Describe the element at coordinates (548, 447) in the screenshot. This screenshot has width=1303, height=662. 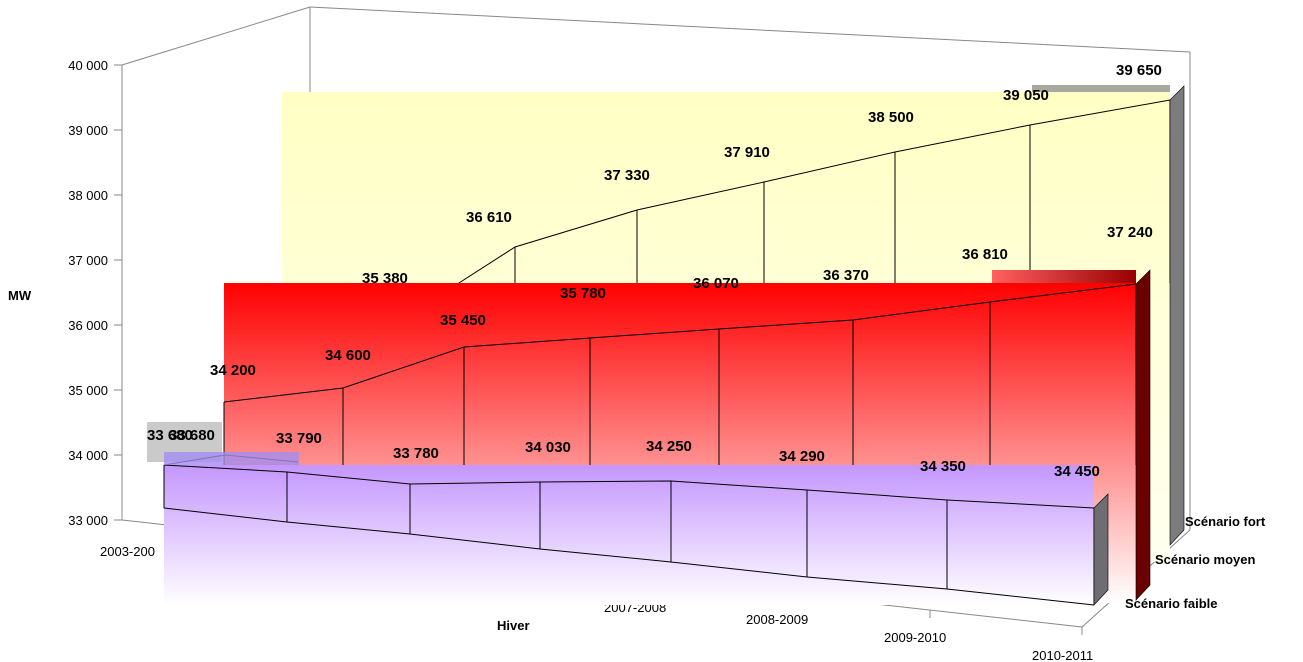
I see `data-label: 34 030` at that location.